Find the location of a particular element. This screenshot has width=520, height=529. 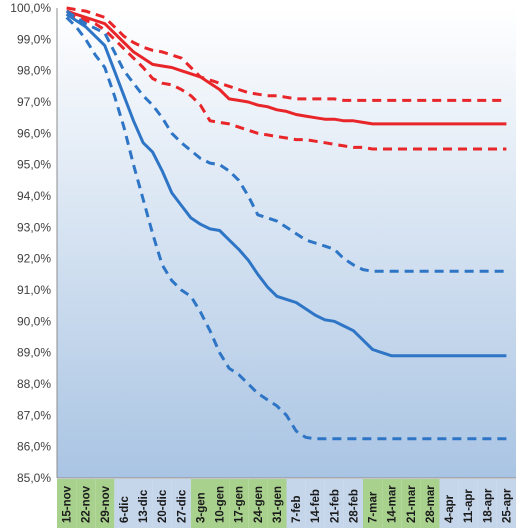

x-tick-label: 27-dic is located at coordinates (182, 506).